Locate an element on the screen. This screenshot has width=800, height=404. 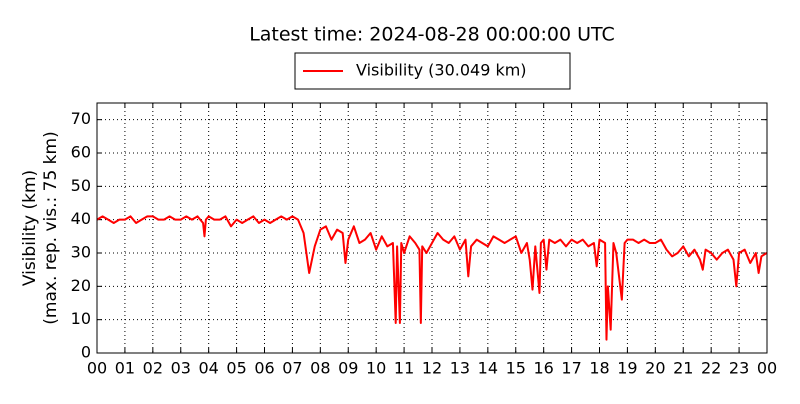
x-tick-label: 06 is located at coordinates (264, 368).